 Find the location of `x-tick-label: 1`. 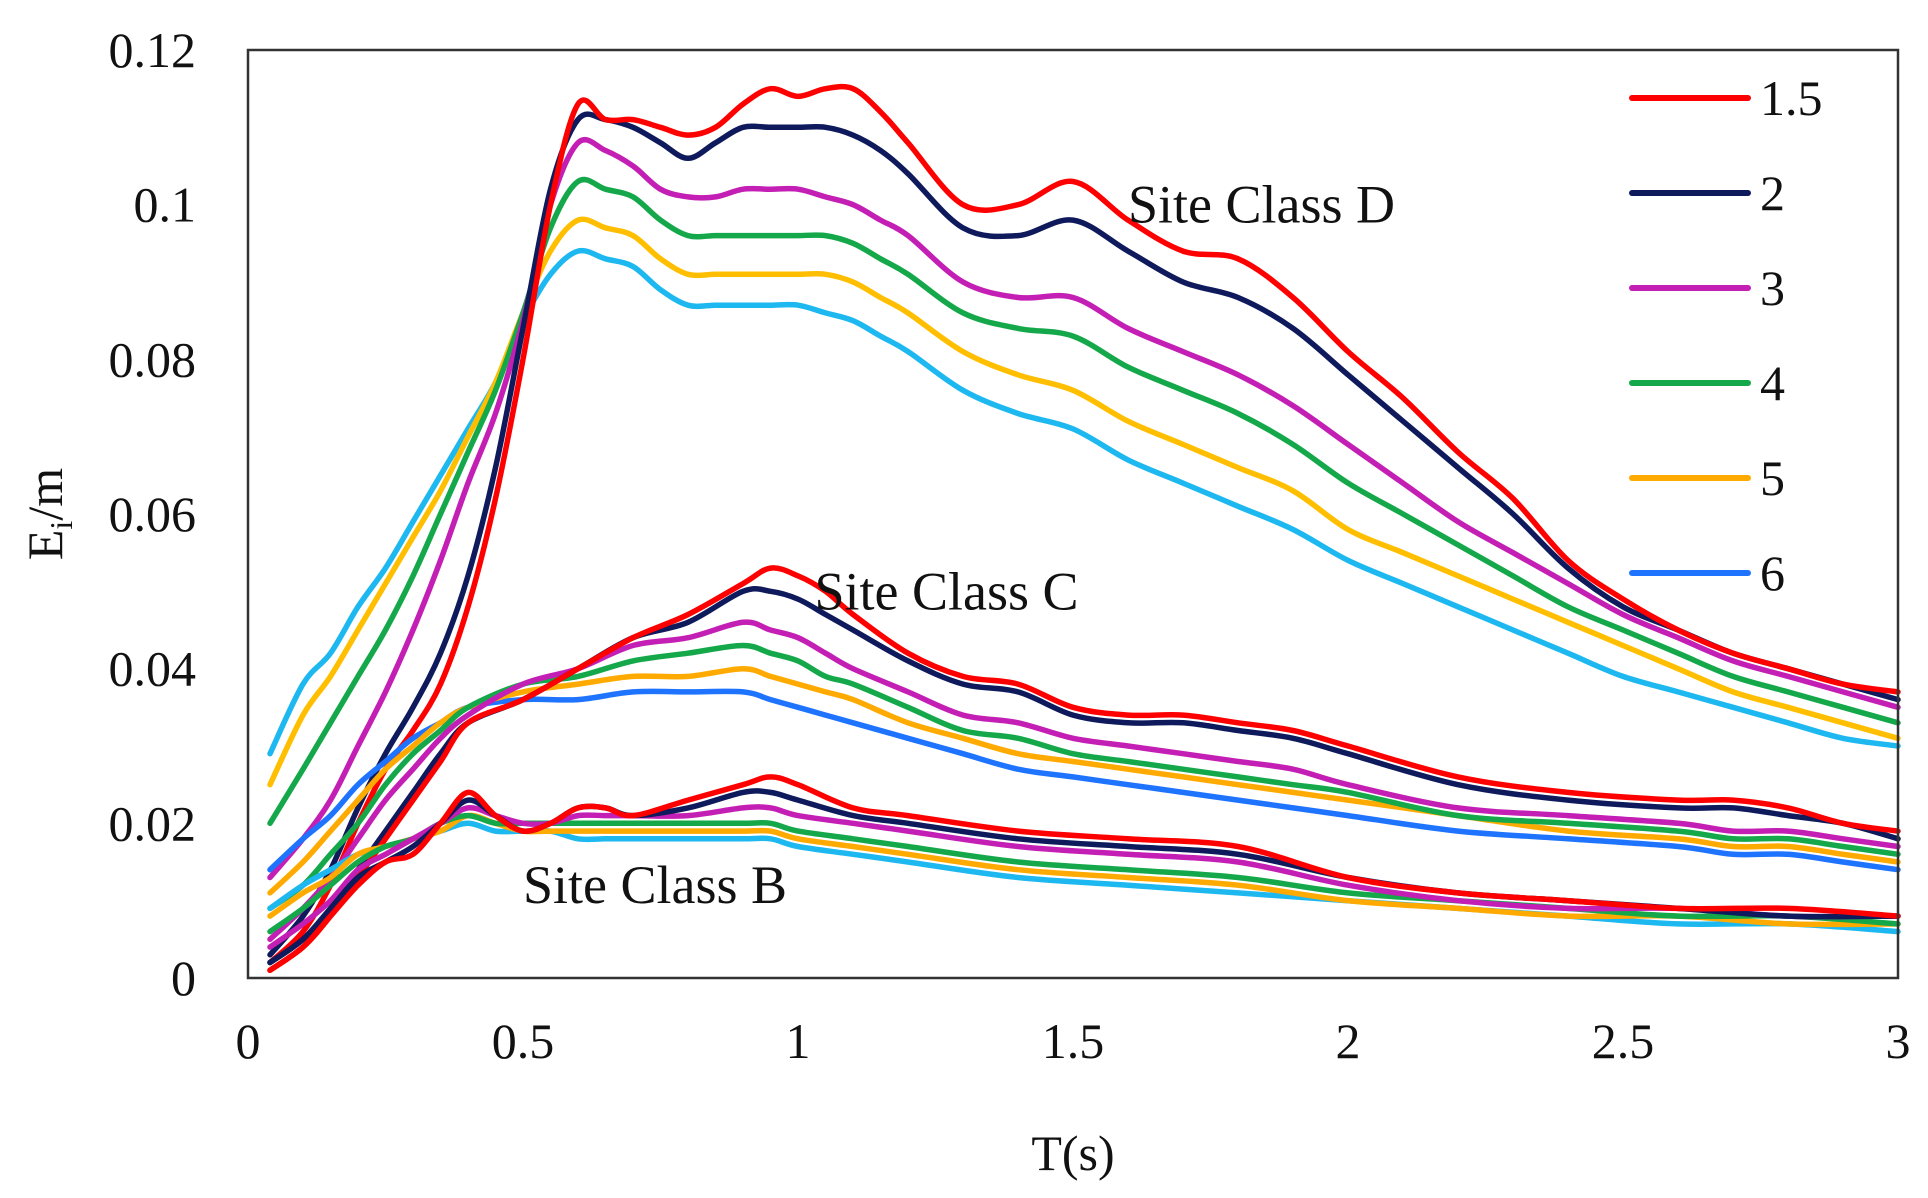

x-tick-label: 1 is located at coordinates (798, 1041).